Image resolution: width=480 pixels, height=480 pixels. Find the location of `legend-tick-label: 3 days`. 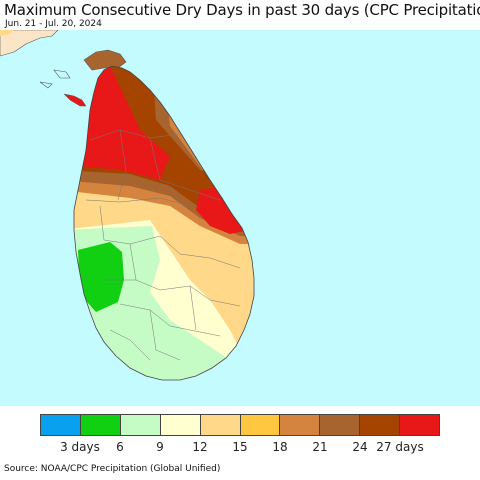

legend-tick-label: 3 days is located at coordinates (80, 447).